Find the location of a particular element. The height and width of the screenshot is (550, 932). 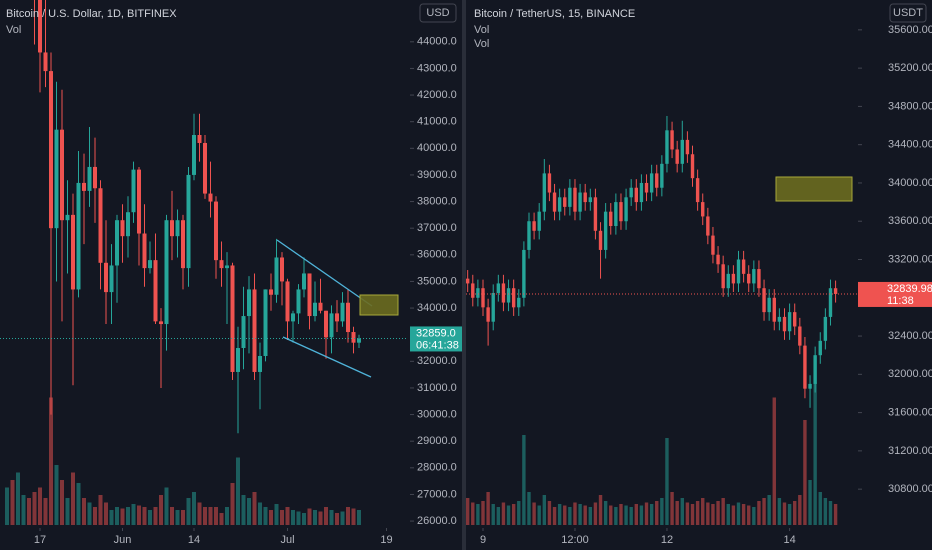

y-tick-label: 41000.0 is located at coordinates (437, 122).